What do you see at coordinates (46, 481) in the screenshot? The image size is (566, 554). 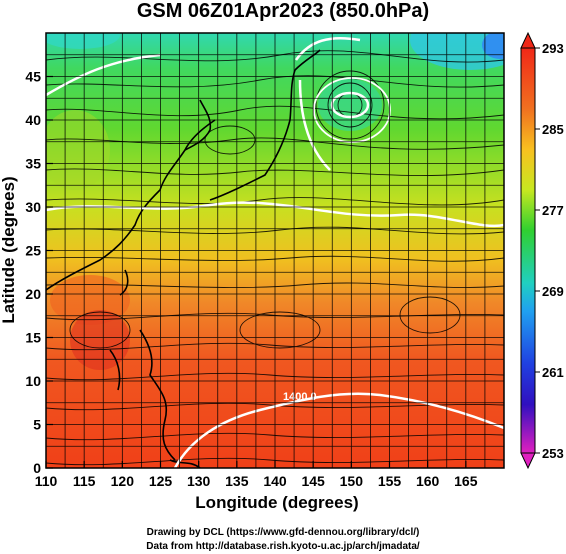 I see `x-tick-label: 110` at bounding box center [46, 481].